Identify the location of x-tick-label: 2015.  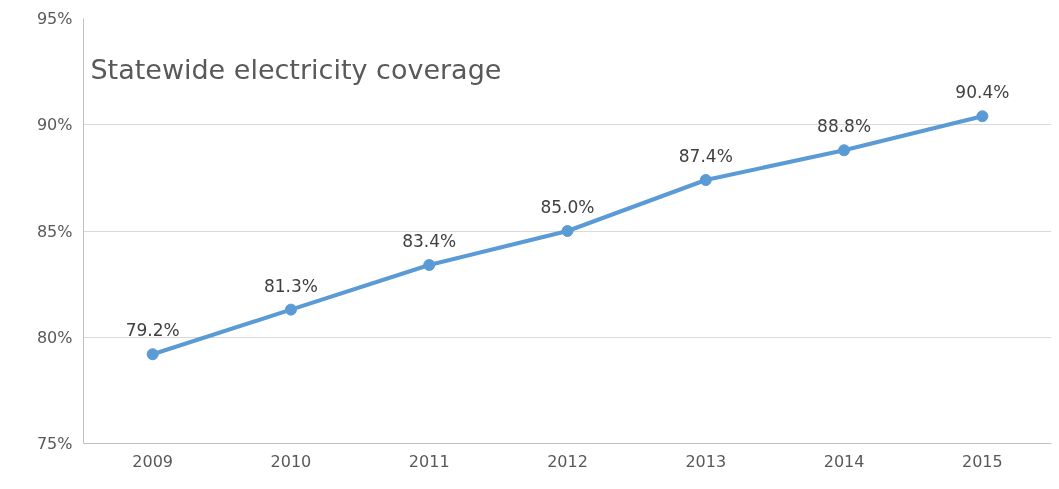
(982, 461).